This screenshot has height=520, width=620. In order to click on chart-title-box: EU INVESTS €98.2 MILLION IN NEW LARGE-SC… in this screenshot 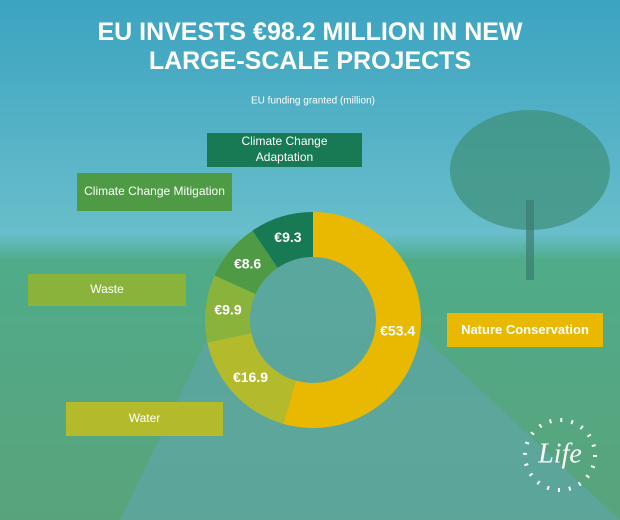, I will do `click(310, 46)`.